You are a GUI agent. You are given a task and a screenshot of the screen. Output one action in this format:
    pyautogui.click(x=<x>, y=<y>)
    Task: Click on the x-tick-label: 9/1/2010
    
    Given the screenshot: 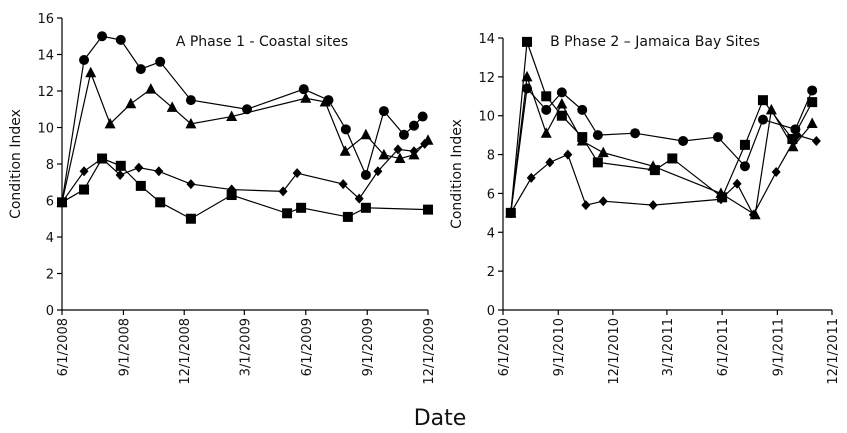 What is the action you would take?
    pyautogui.click(x=559, y=347)
    